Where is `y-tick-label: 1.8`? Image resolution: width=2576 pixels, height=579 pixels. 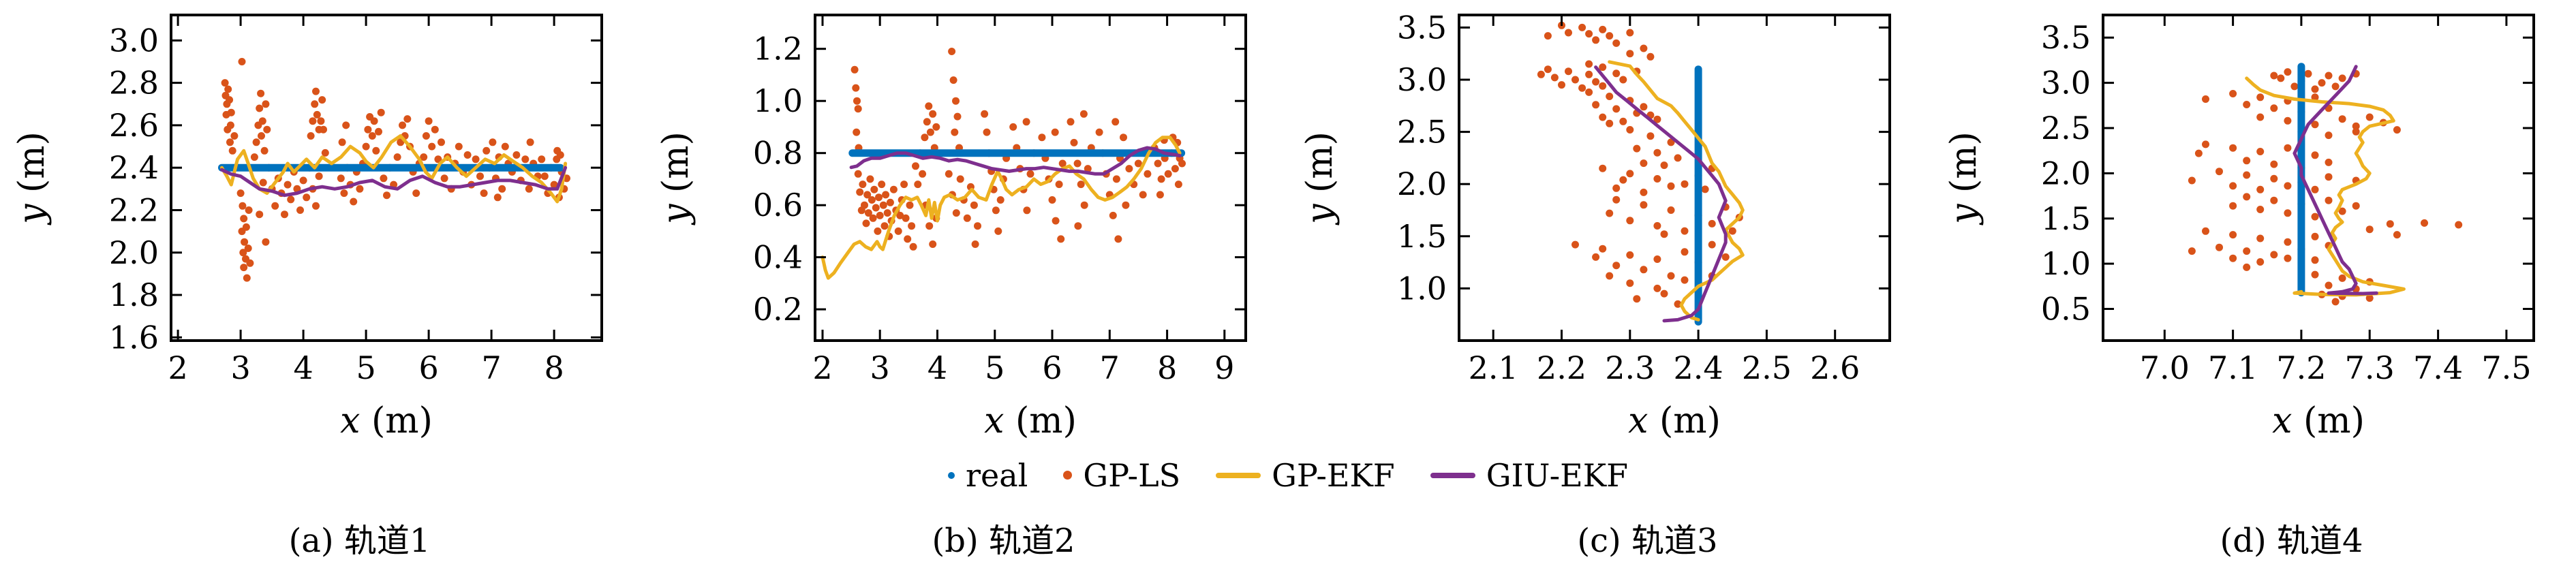 y-tick-label: 1.8 is located at coordinates (134, 295).